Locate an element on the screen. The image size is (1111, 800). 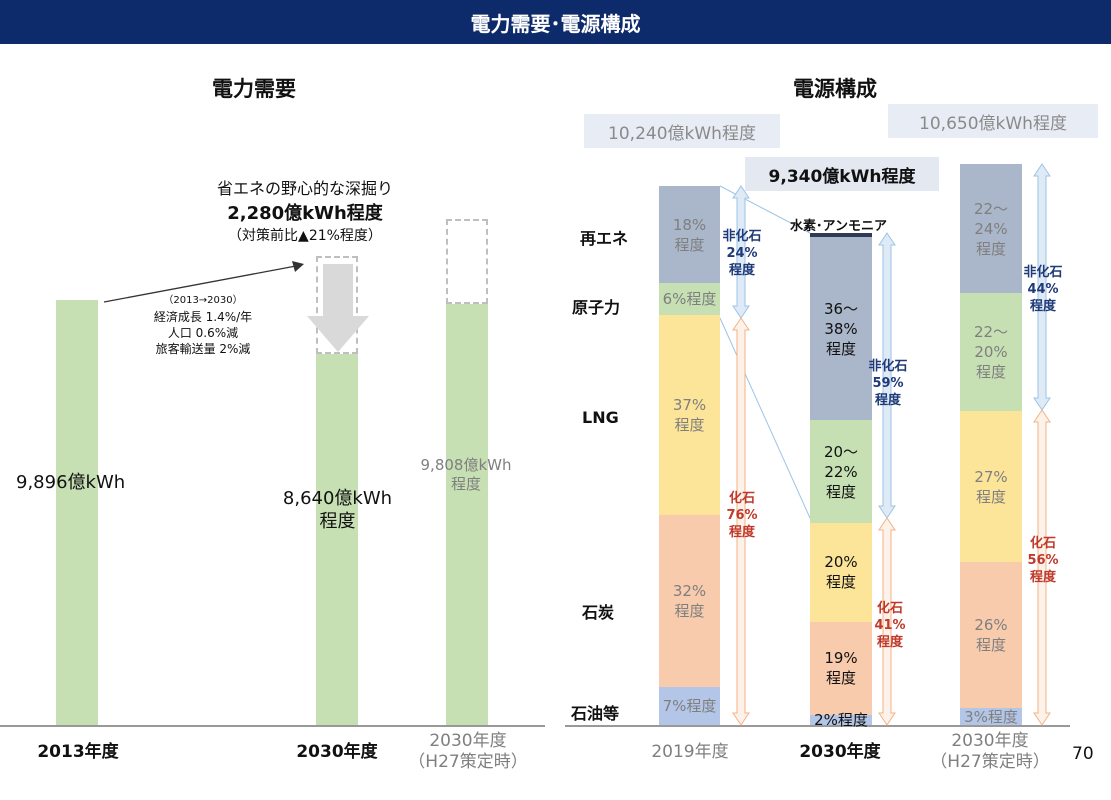
segment-label: 3%程度 is located at coordinates (991, 716).